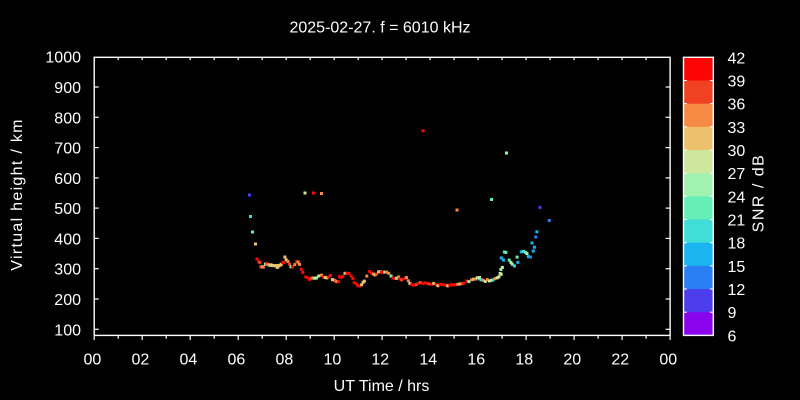 The image size is (800, 400). What do you see at coordinates (67, 88) in the screenshot?
I see `svg-text: 900` at bounding box center [67, 88].